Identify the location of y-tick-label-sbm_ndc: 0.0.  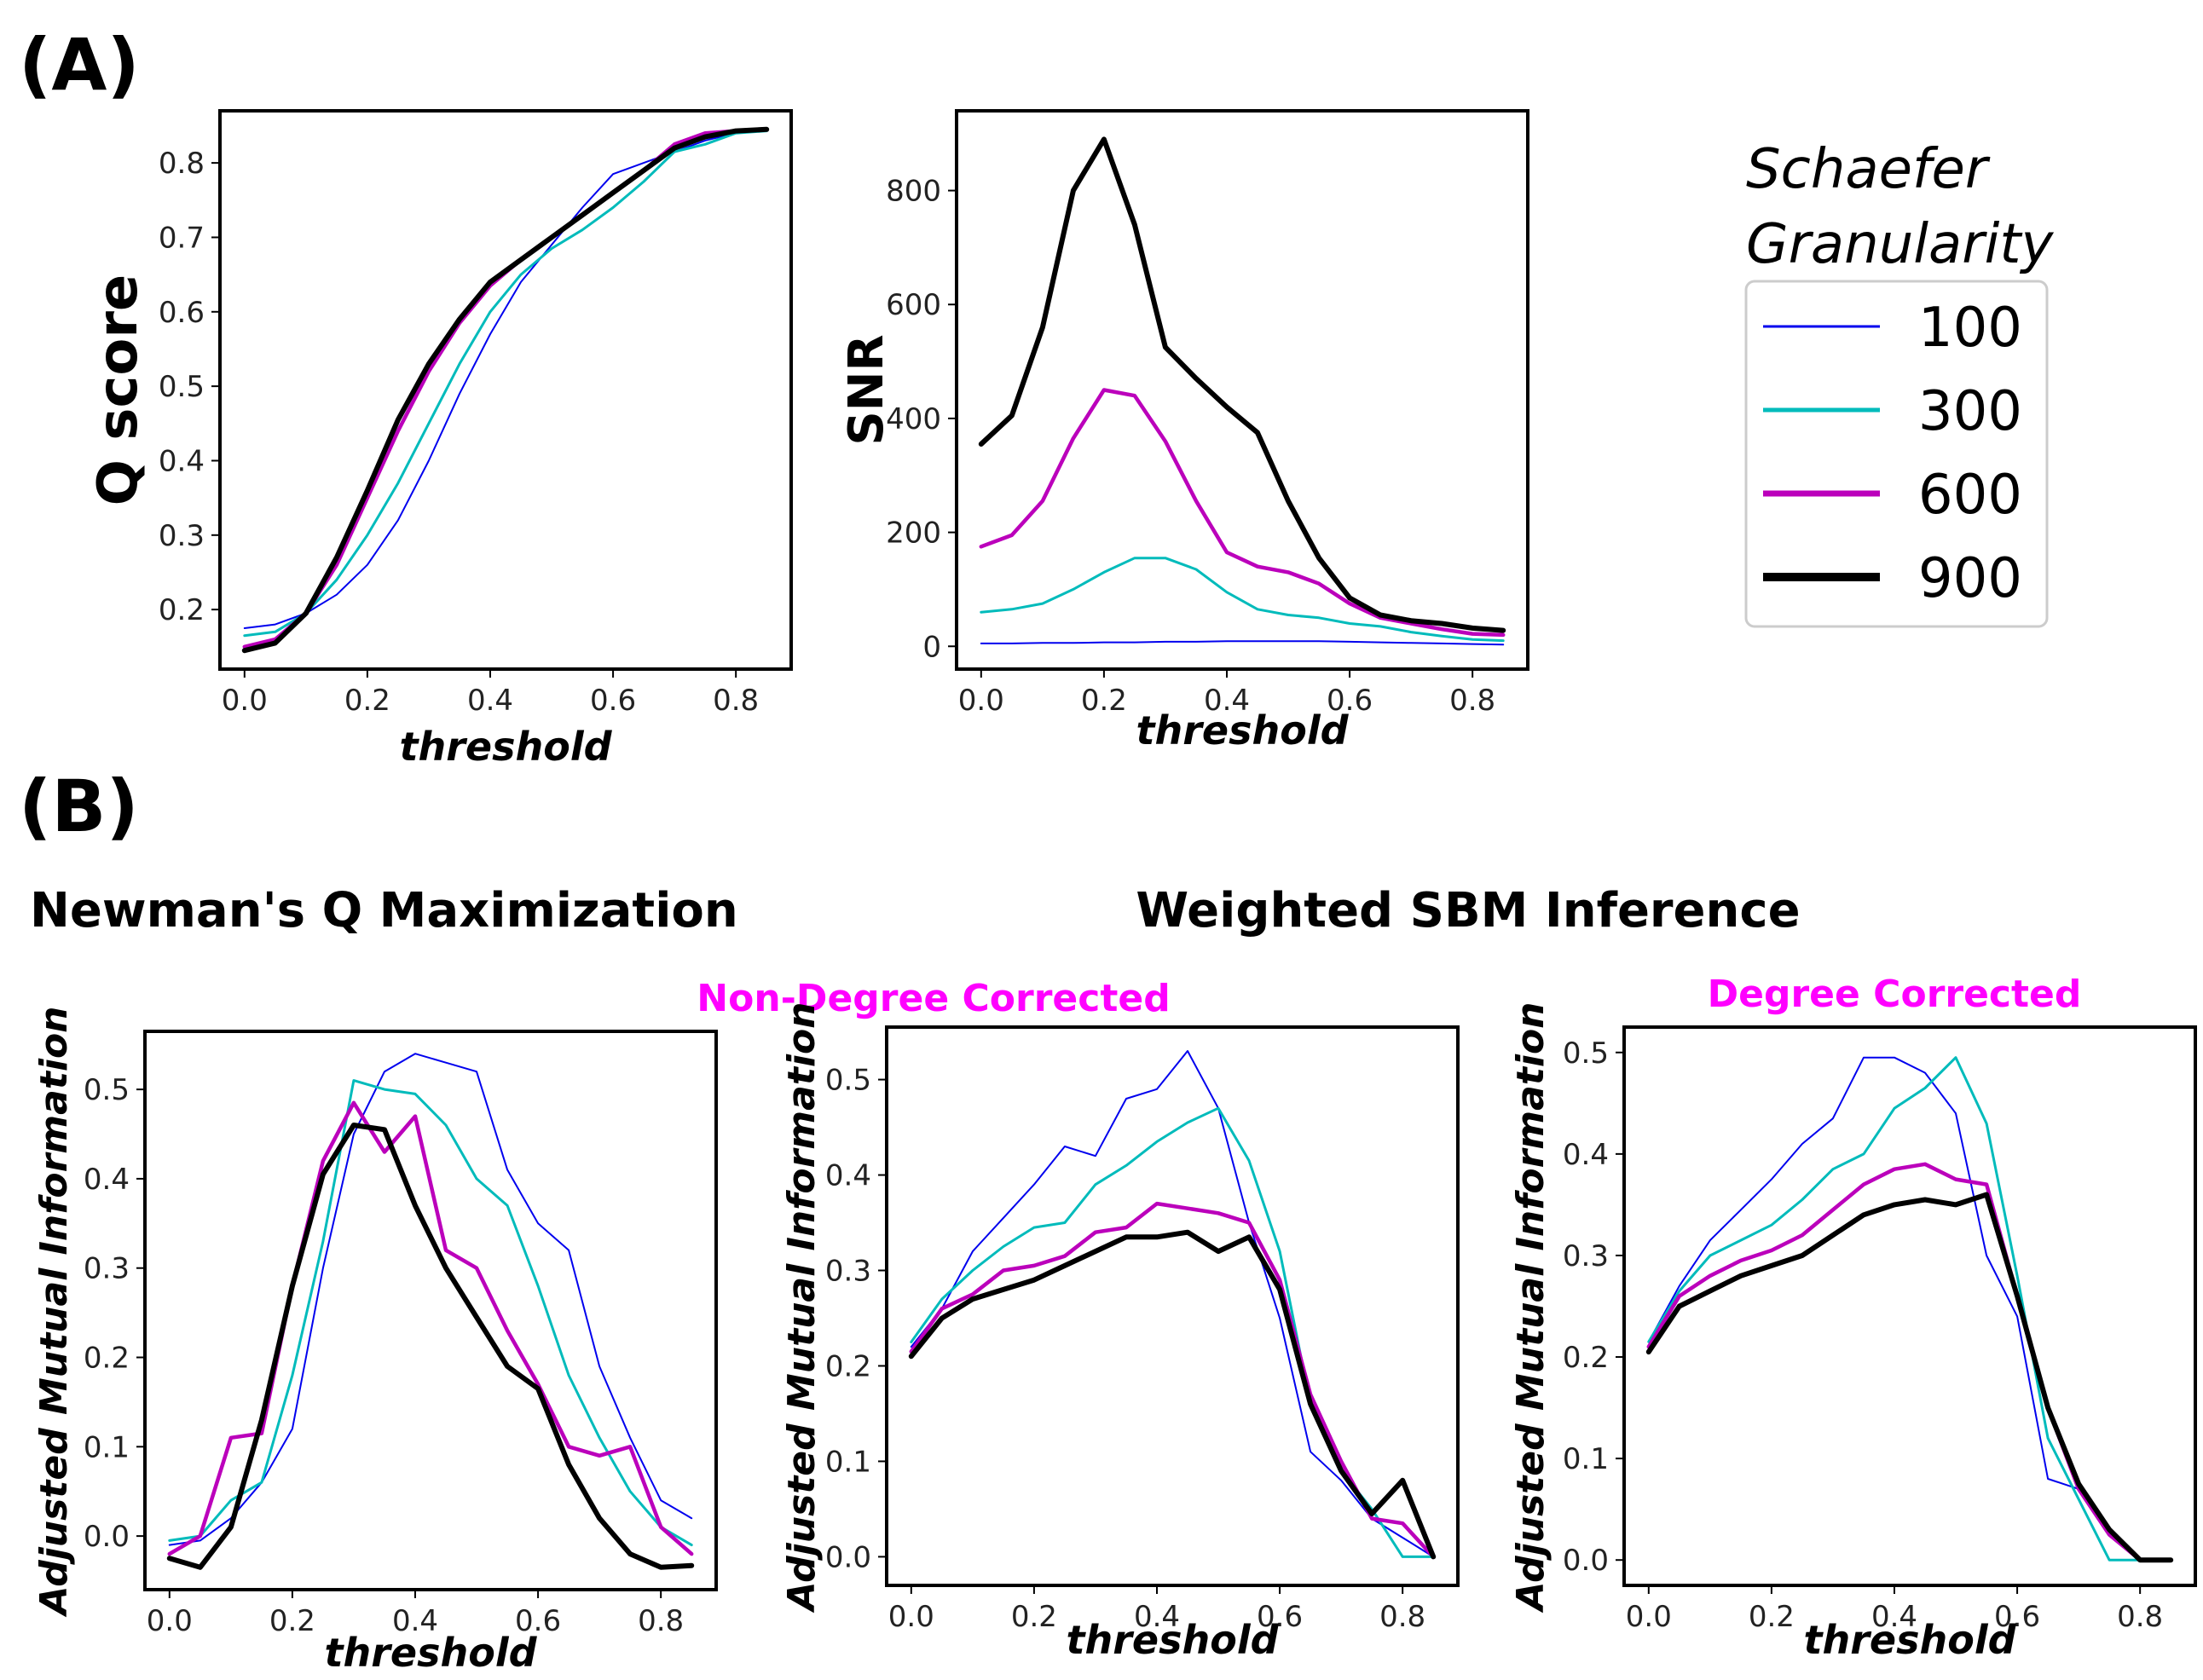
(848, 1557).